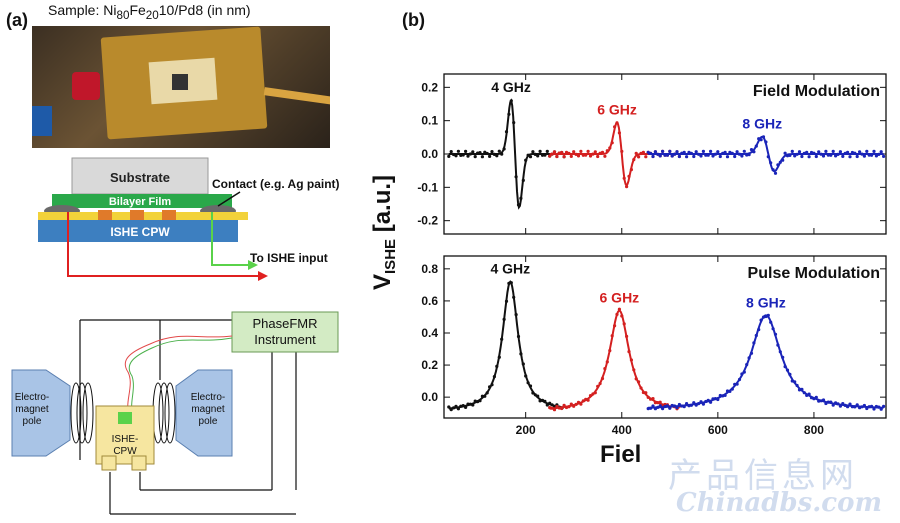 The image size is (900, 523). What do you see at coordinates (429, 121) in the screenshot?
I see `y-tick-label: 0.1` at bounding box center [429, 121].